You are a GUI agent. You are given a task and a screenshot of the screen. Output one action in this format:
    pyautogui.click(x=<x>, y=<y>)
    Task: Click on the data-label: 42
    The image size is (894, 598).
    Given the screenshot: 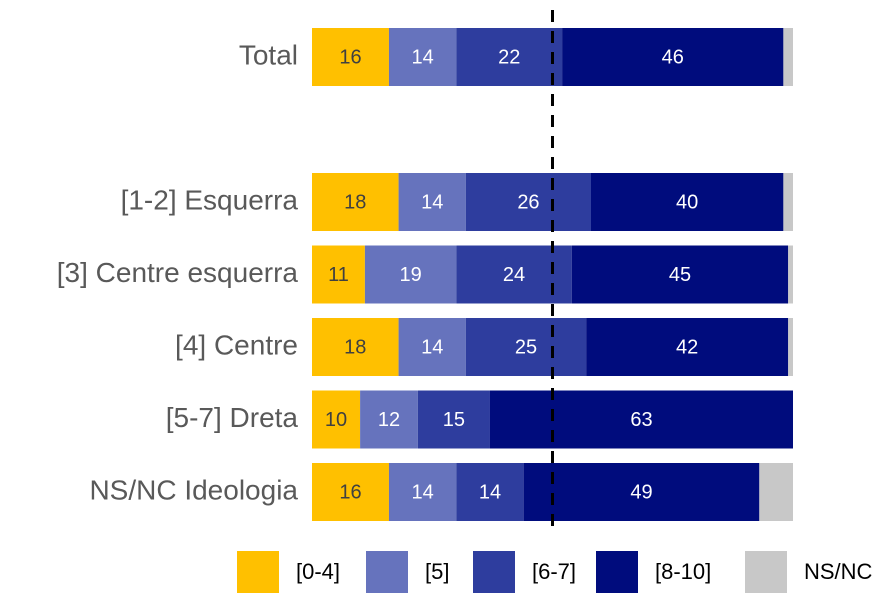 What is the action you would take?
    pyautogui.click(x=687, y=347)
    